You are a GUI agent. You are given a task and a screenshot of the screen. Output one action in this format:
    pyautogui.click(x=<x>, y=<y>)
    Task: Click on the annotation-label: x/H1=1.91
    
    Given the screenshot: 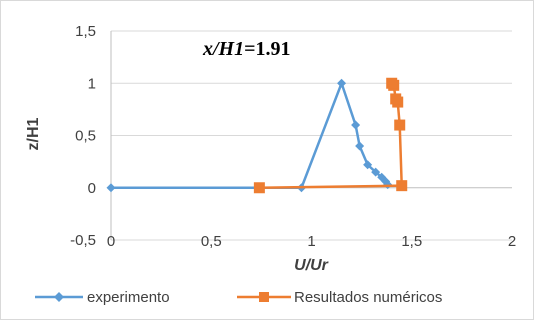 What is the action you would take?
    pyautogui.click(x=246, y=49)
    